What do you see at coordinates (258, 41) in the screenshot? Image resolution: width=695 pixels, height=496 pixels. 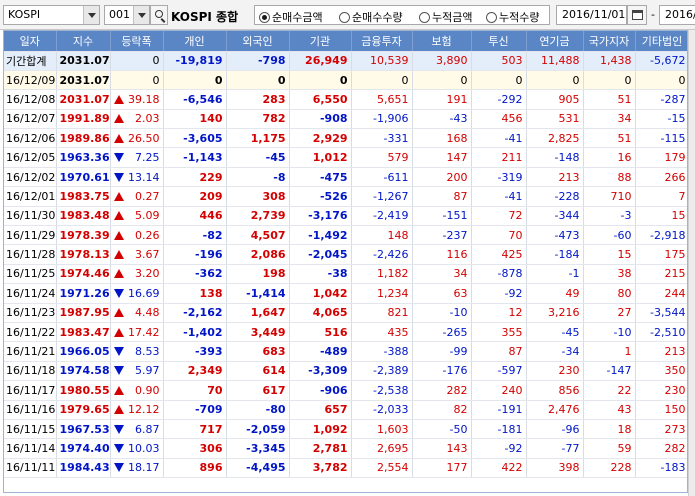 I see `column-header: 외국인` at bounding box center [258, 41].